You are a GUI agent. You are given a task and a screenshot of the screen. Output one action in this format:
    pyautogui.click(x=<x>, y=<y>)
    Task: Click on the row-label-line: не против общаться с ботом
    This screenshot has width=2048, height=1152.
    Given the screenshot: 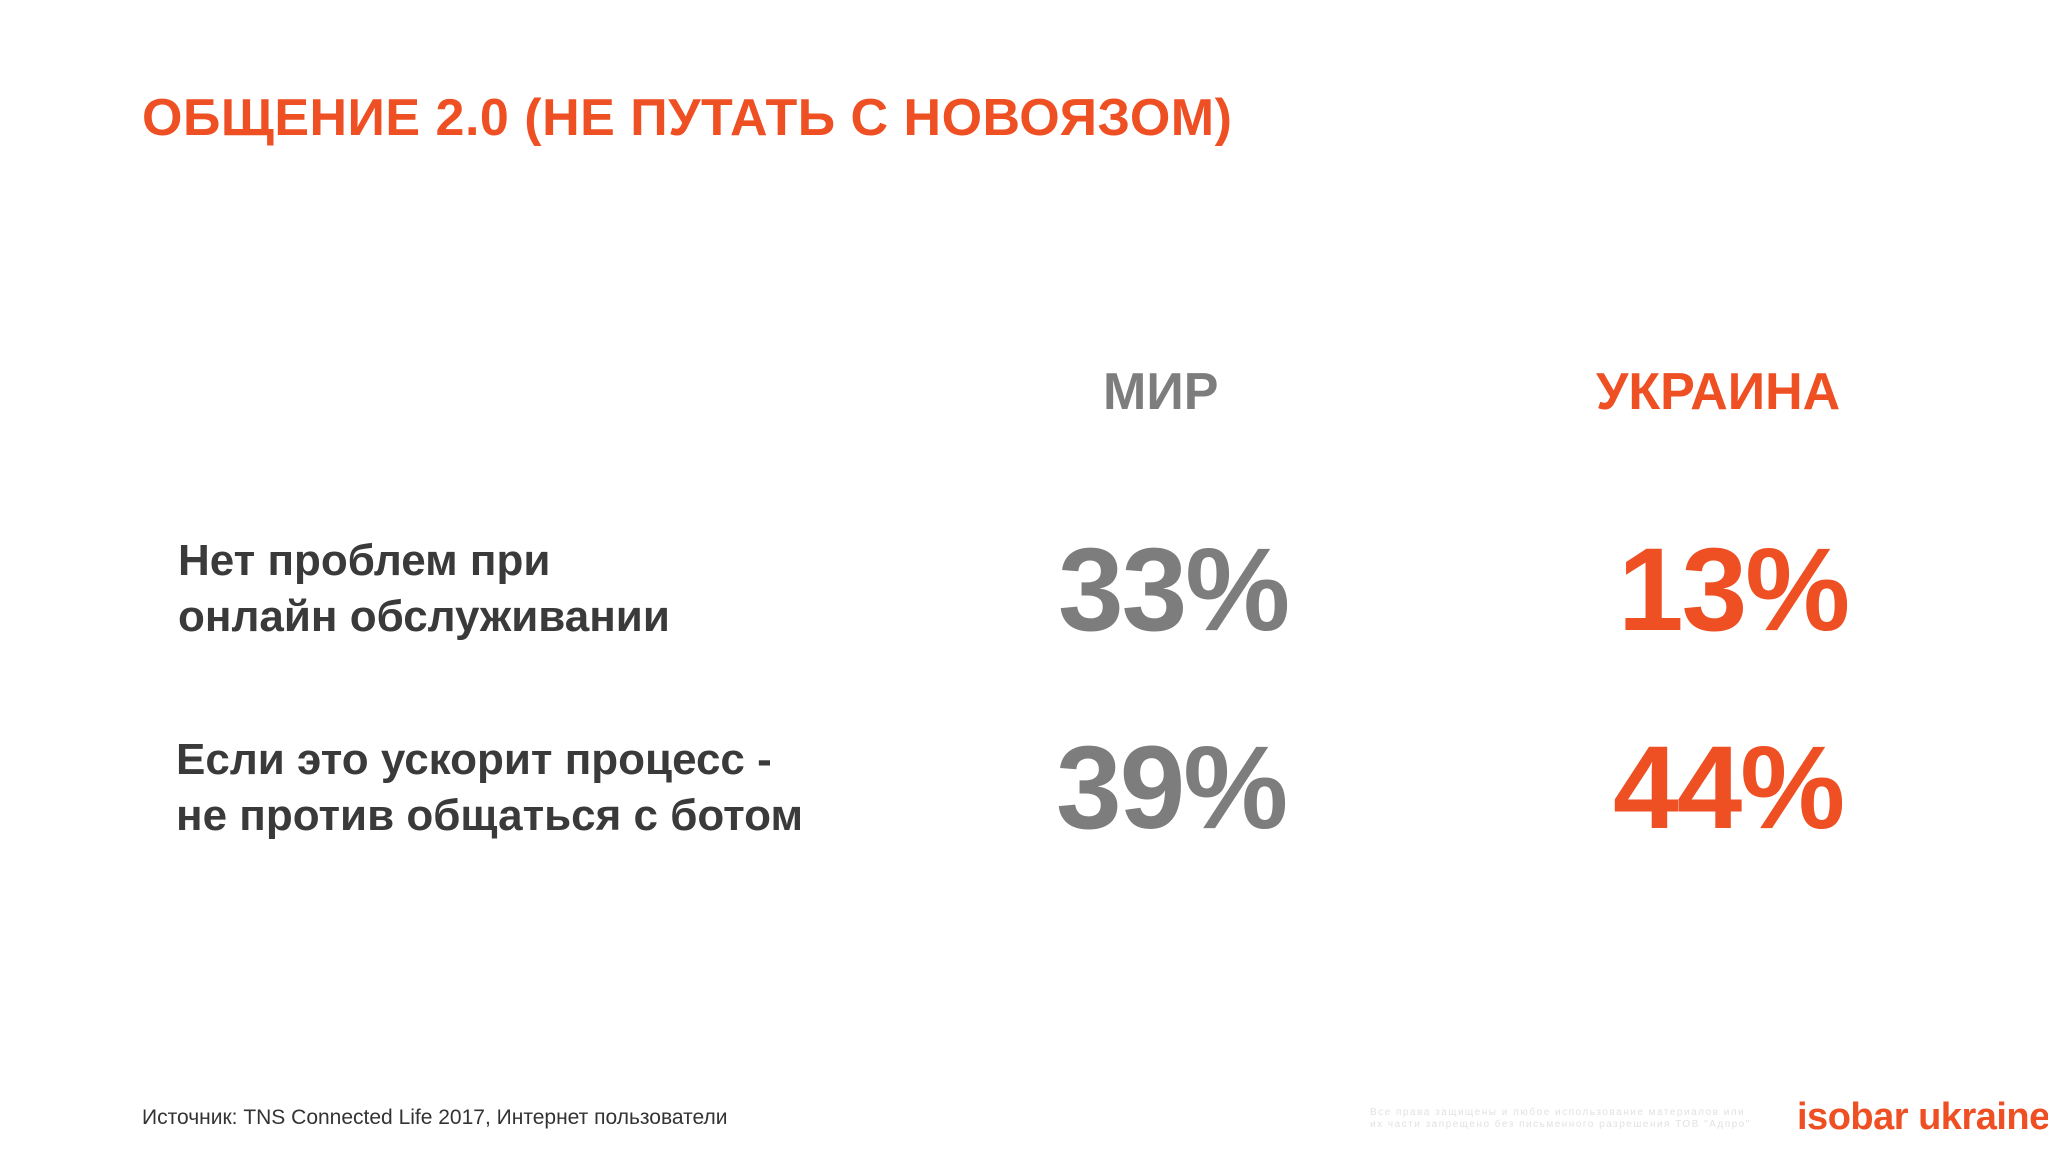 What is the action you would take?
    pyautogui.click(x=489, y=815)
    